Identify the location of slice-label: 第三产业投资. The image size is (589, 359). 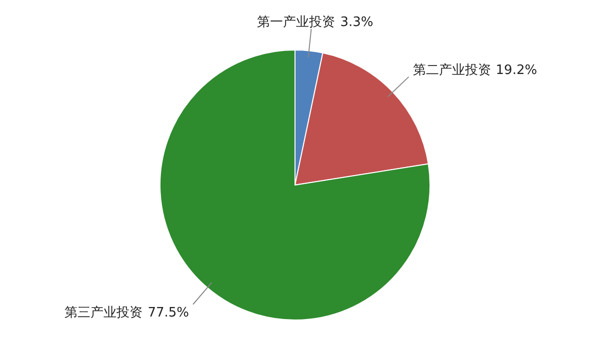
(103, 312).